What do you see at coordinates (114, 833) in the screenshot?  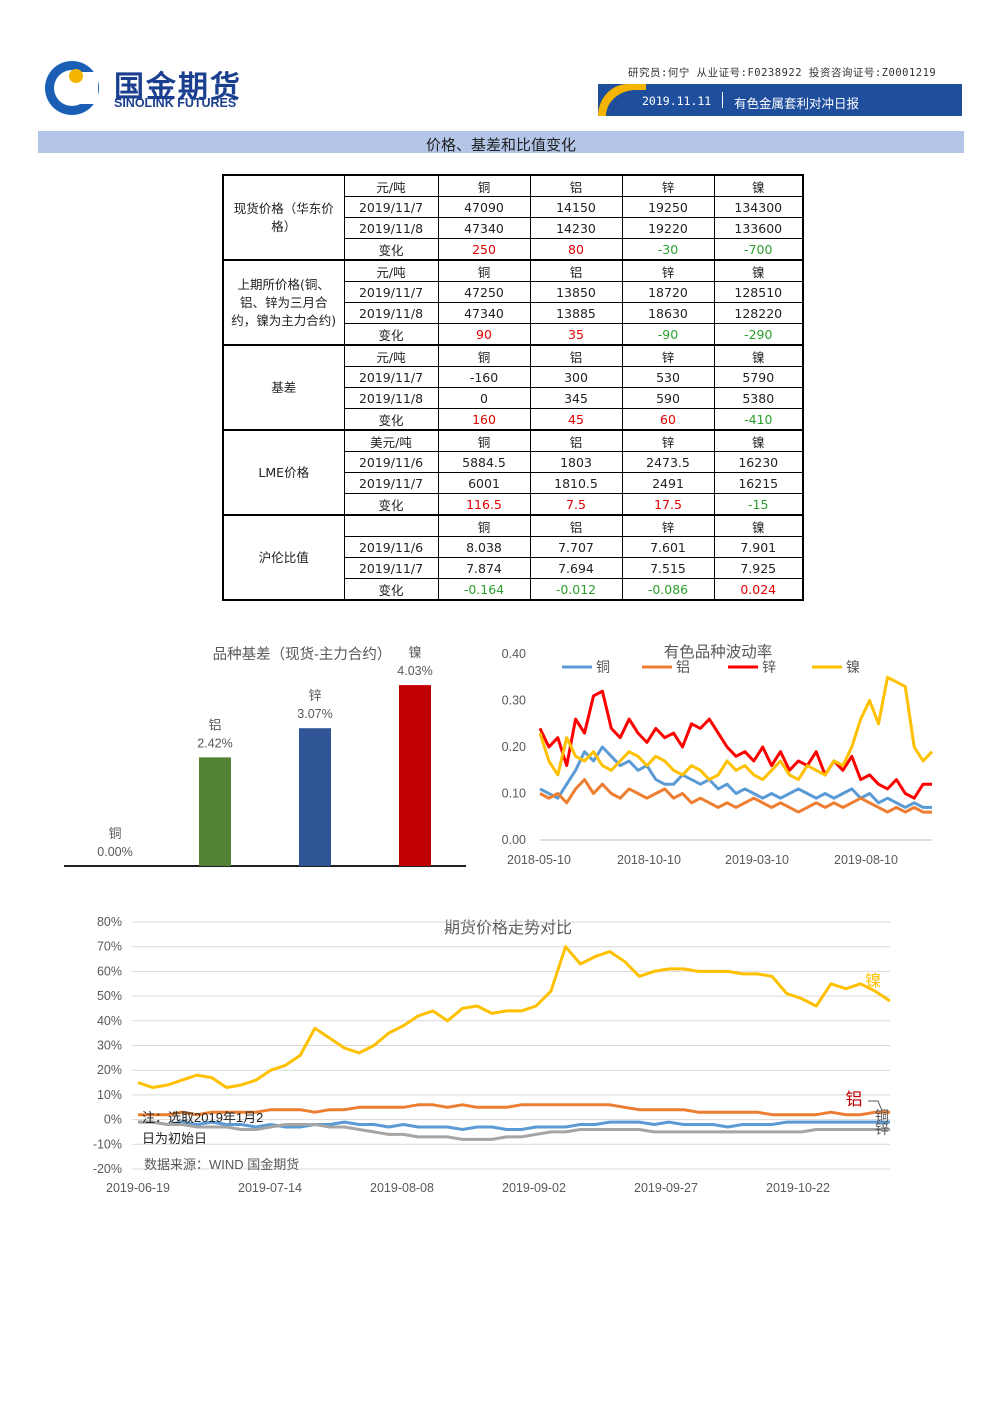 I see `bar-category-label: 铜` at bounding box center [114, 833].